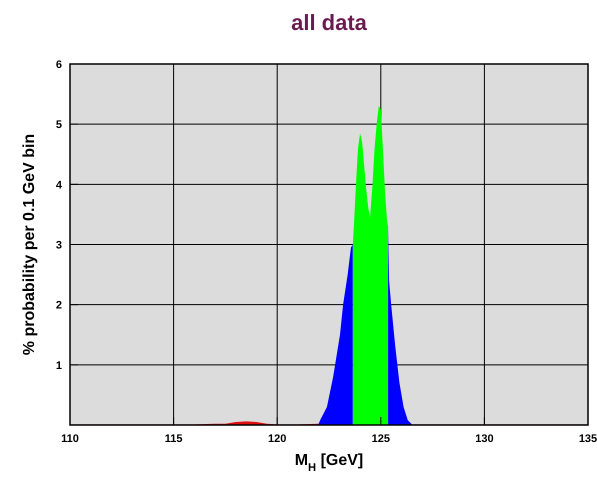  What do you see at coordinates (329, 463) in the screenshot?
I see `x-axis-title: M$_{H}$ [GeV]` at bounding box center [329, 463].